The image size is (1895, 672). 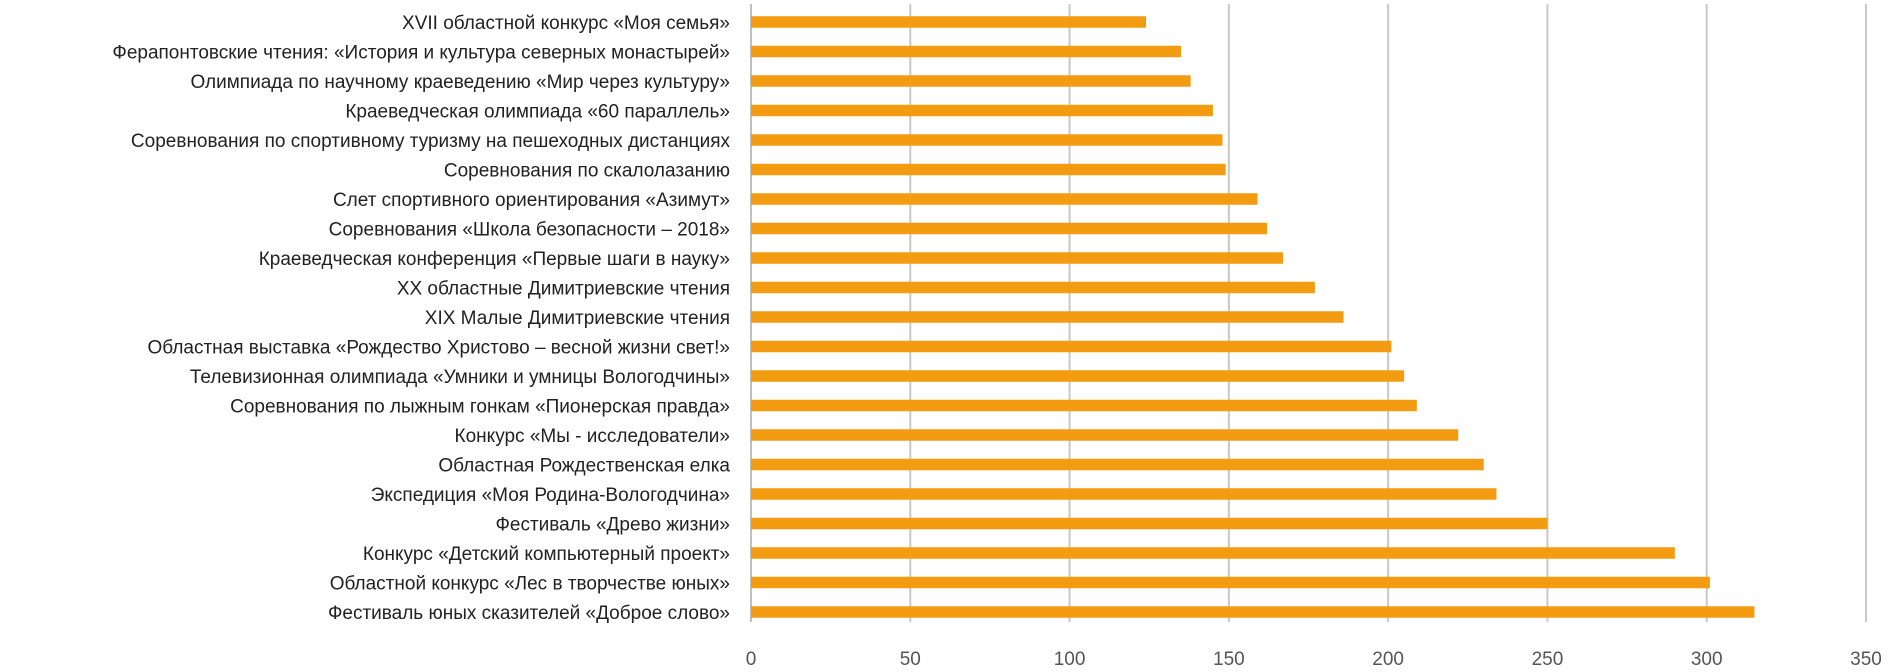 What do you see at coordinates (531, 200) in the screenshot?
I see `category-label: Слет спортивного ориентирования «Азимут»` at bounding box center [531, 200].